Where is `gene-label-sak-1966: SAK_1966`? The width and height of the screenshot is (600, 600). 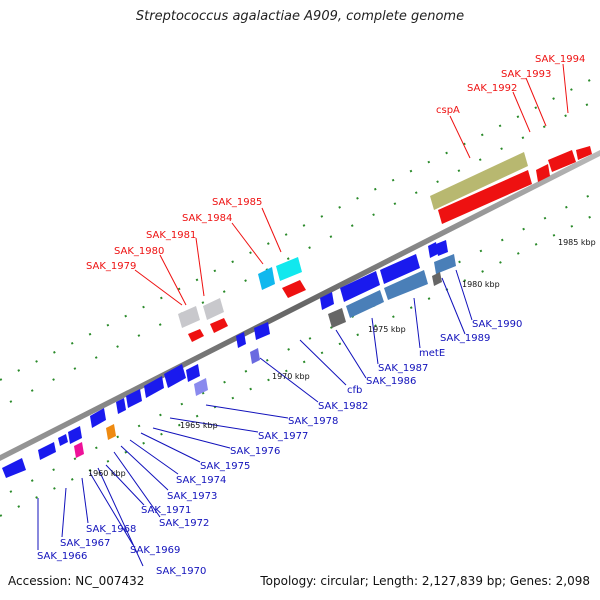
gene-label-sak-1966: SAK_1966 is located at coordinates (62, 556).